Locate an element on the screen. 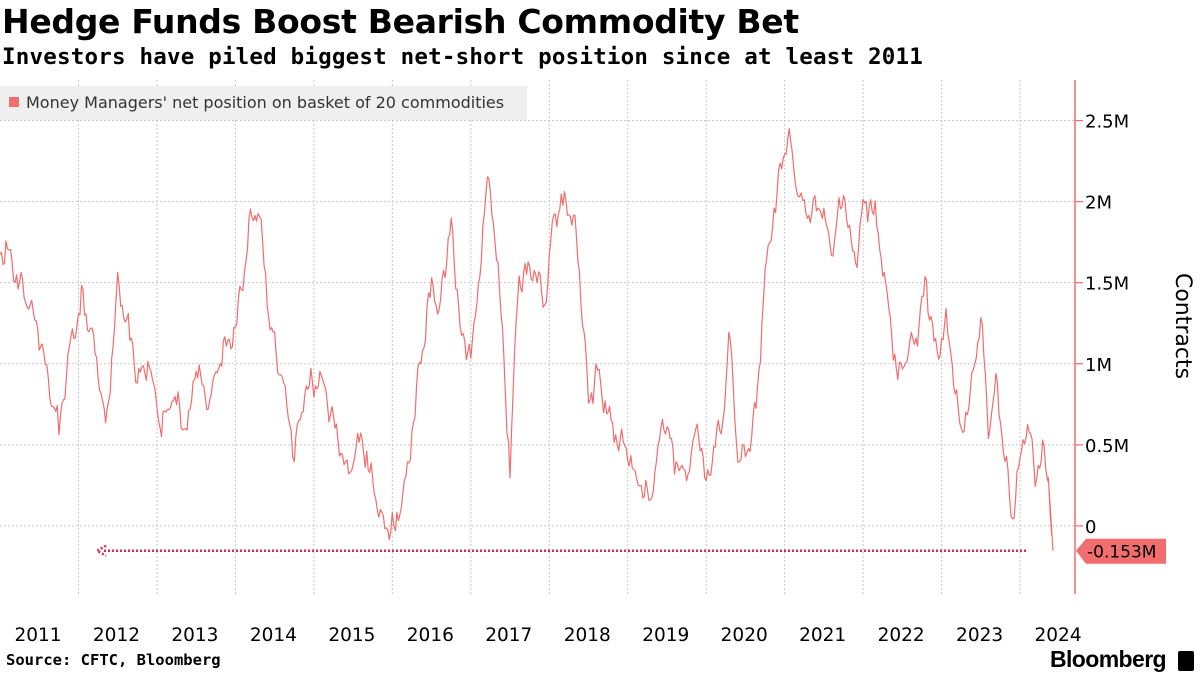 The width and height of the screenshot is (1200, 675). y-tick-label: 0 is located at coordinates (1090, 527).